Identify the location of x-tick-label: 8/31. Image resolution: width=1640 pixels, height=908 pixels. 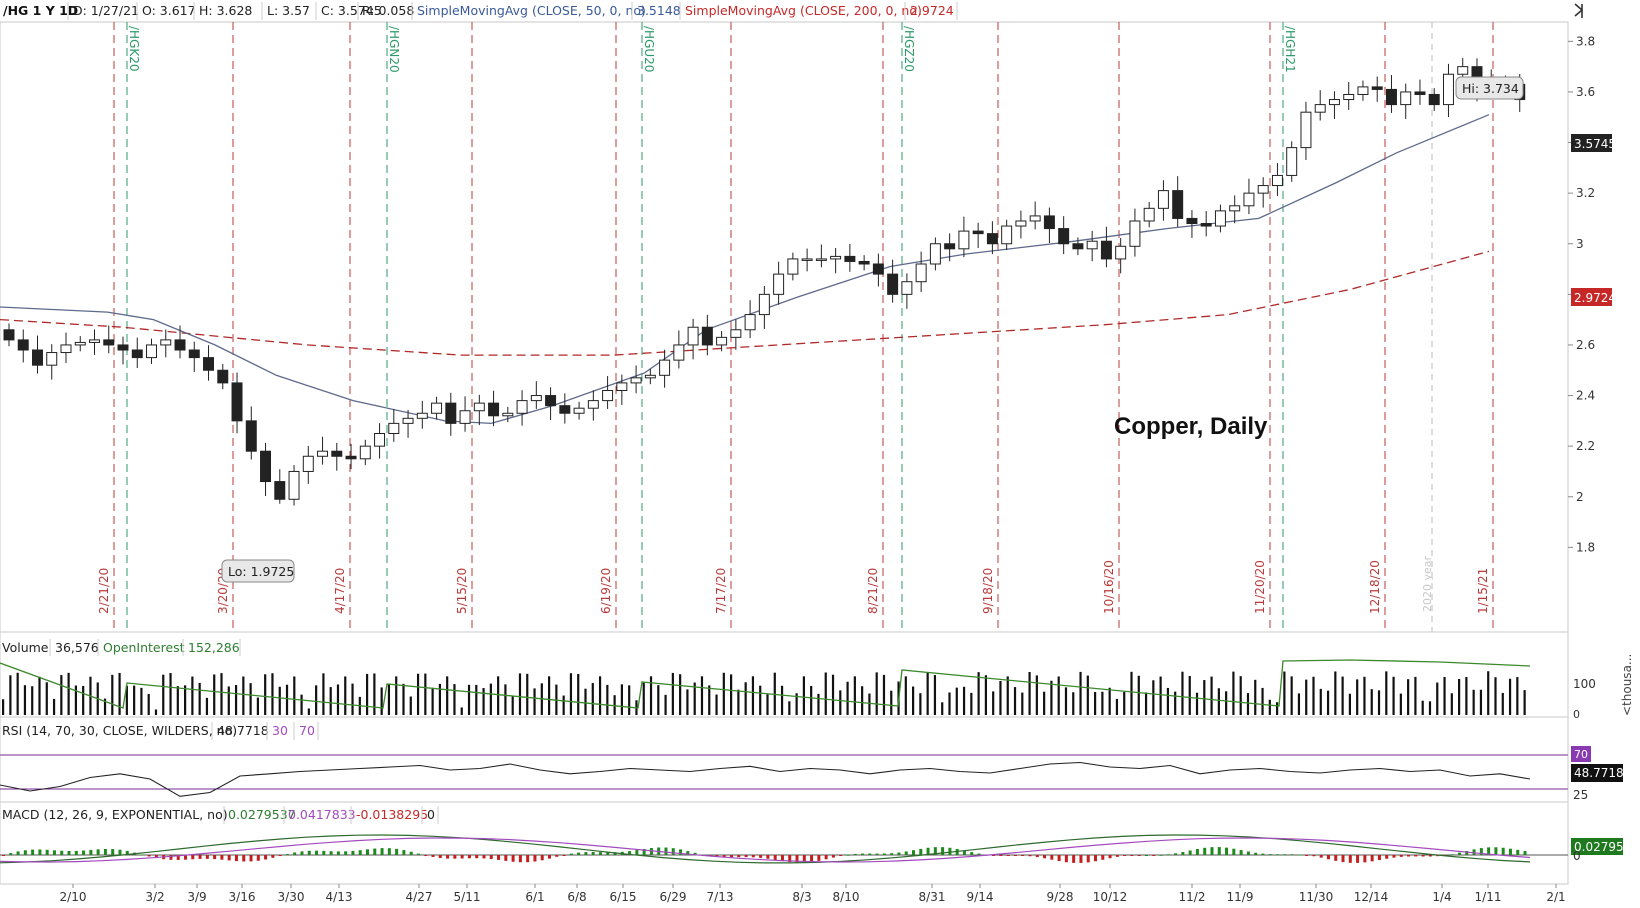
(932, 897).